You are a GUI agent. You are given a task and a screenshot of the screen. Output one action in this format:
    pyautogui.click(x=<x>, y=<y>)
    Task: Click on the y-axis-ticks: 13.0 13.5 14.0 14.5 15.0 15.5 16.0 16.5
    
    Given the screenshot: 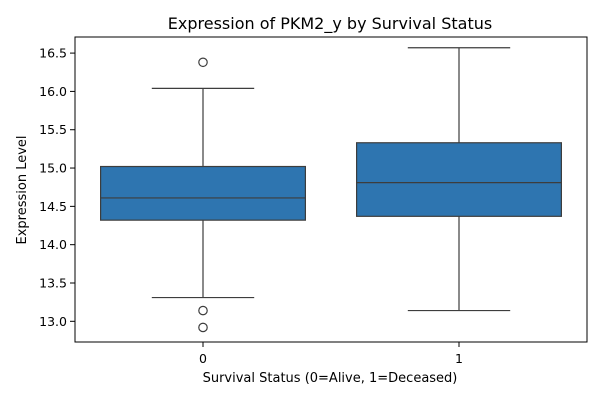 What is the action you would take?
    pyautogui.click(x=57, y=187)
    